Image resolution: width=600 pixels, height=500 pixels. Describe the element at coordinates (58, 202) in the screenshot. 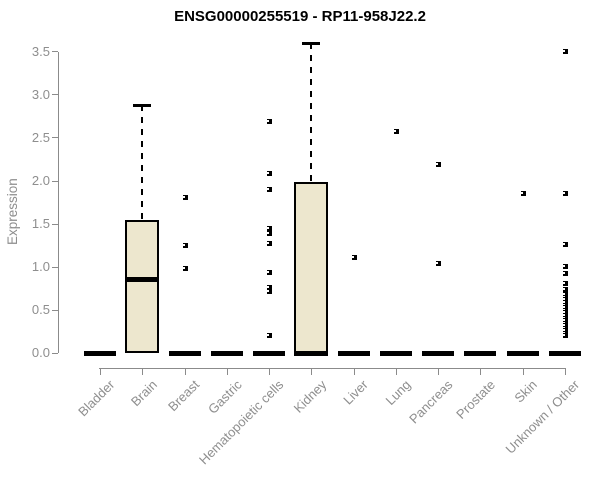

I see `y-axis-line` at that location.